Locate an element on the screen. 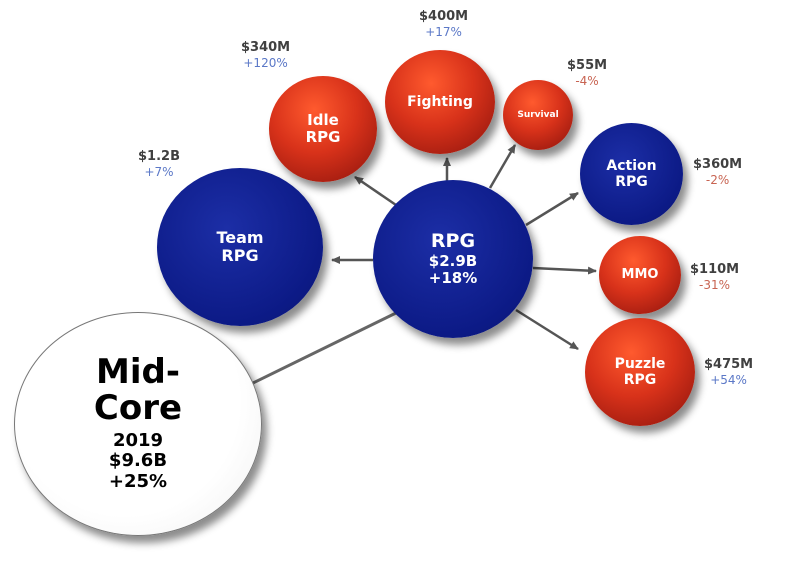 This screenshot has width=811, height=576. team-rpg-bubble: Team RPG is located at coordinates (240, 247).